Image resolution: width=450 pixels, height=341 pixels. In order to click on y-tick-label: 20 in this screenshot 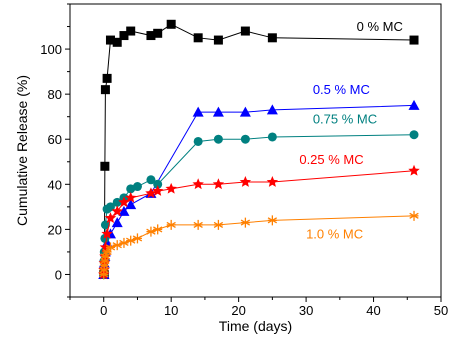, I will do `click(55, 229)`.